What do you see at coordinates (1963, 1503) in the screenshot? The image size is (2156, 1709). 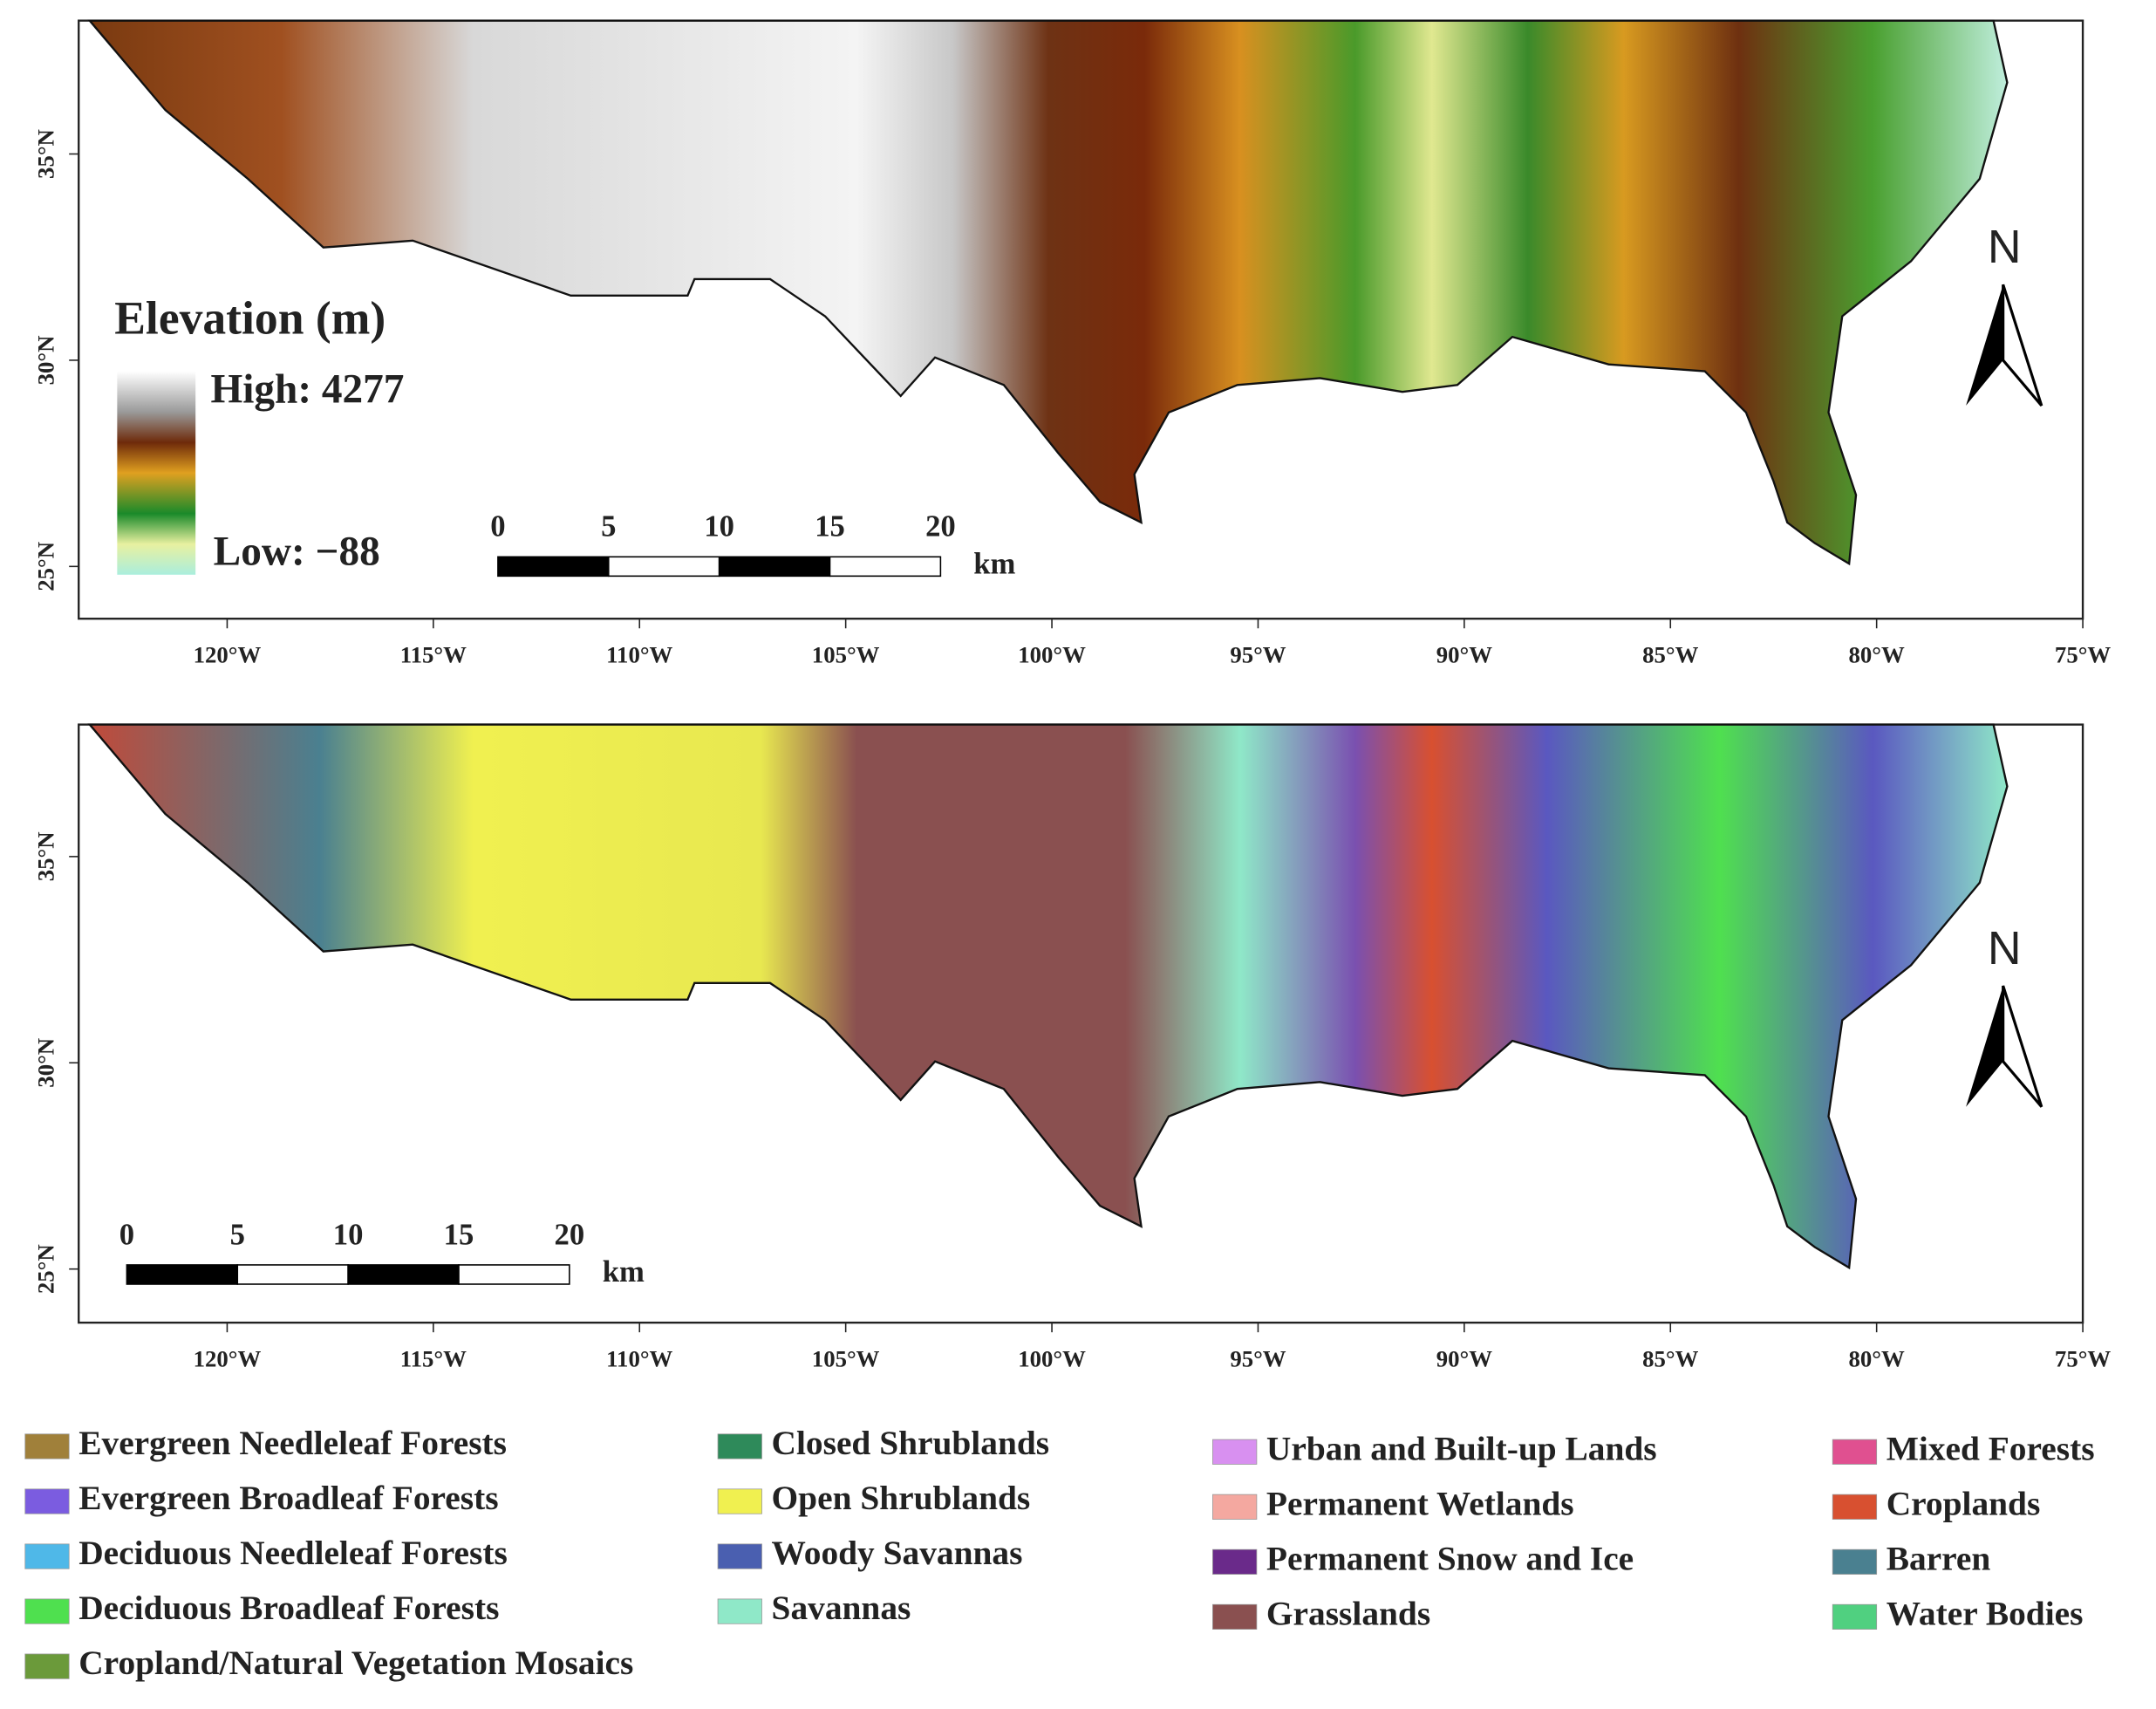 I see `legend-label: Croplands` at bounding box center [1963, 1503].